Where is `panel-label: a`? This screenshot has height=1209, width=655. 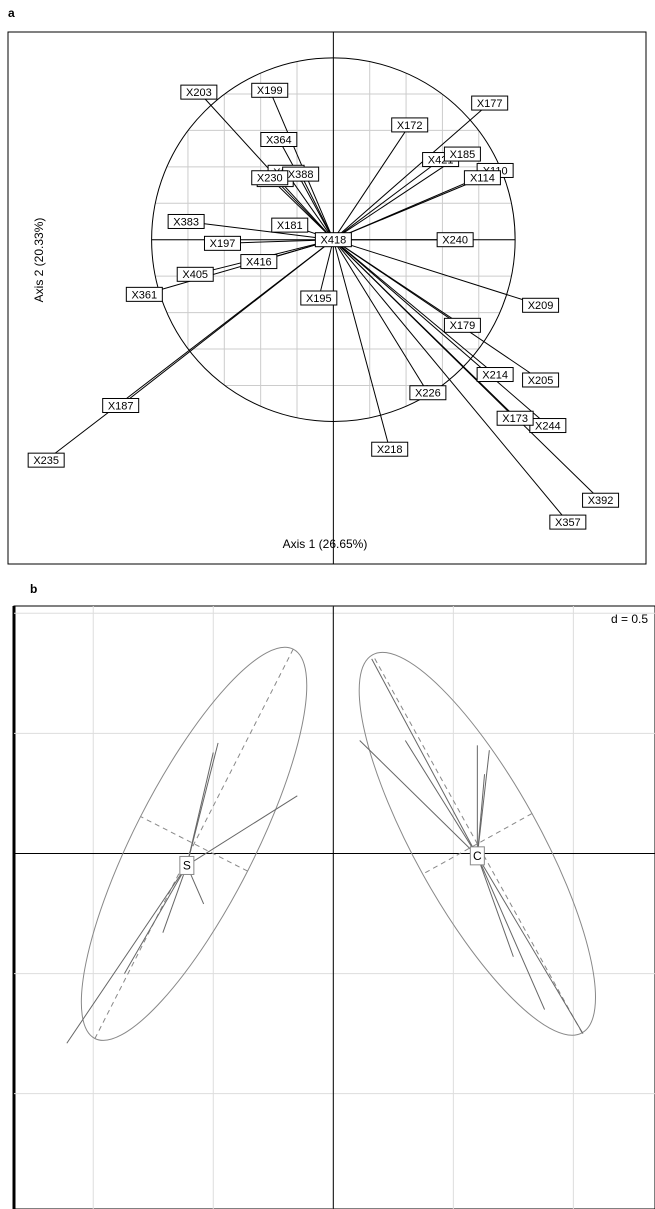 panel-label: a is located at coordinates (11, 13).